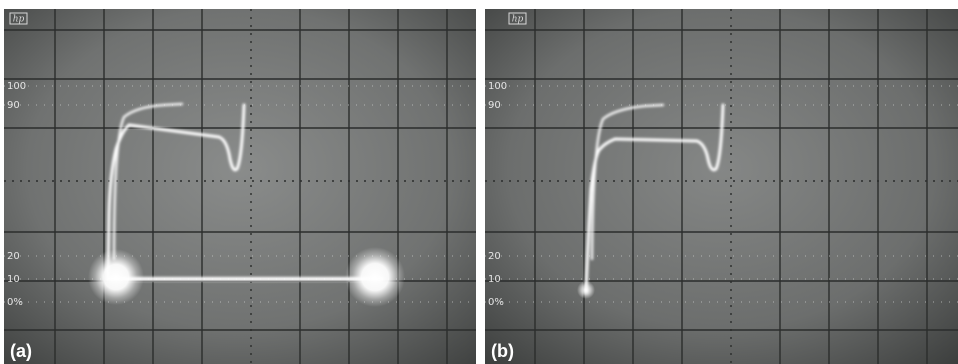 This screenshot has width=958, height=364. I want to click on trace-bloom, so click(586, 290).